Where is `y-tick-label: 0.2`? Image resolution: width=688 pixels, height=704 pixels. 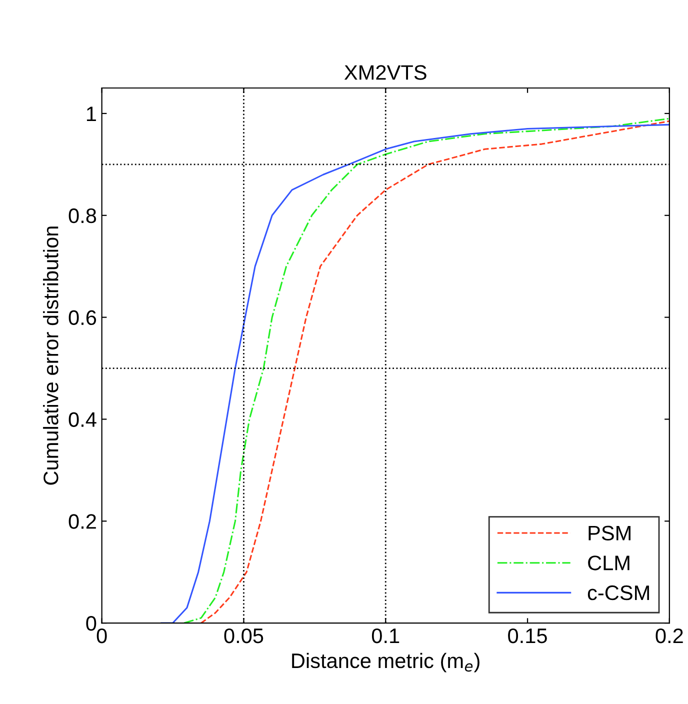
y-tick-label: 0.2 is located at coordinates (82, 521).